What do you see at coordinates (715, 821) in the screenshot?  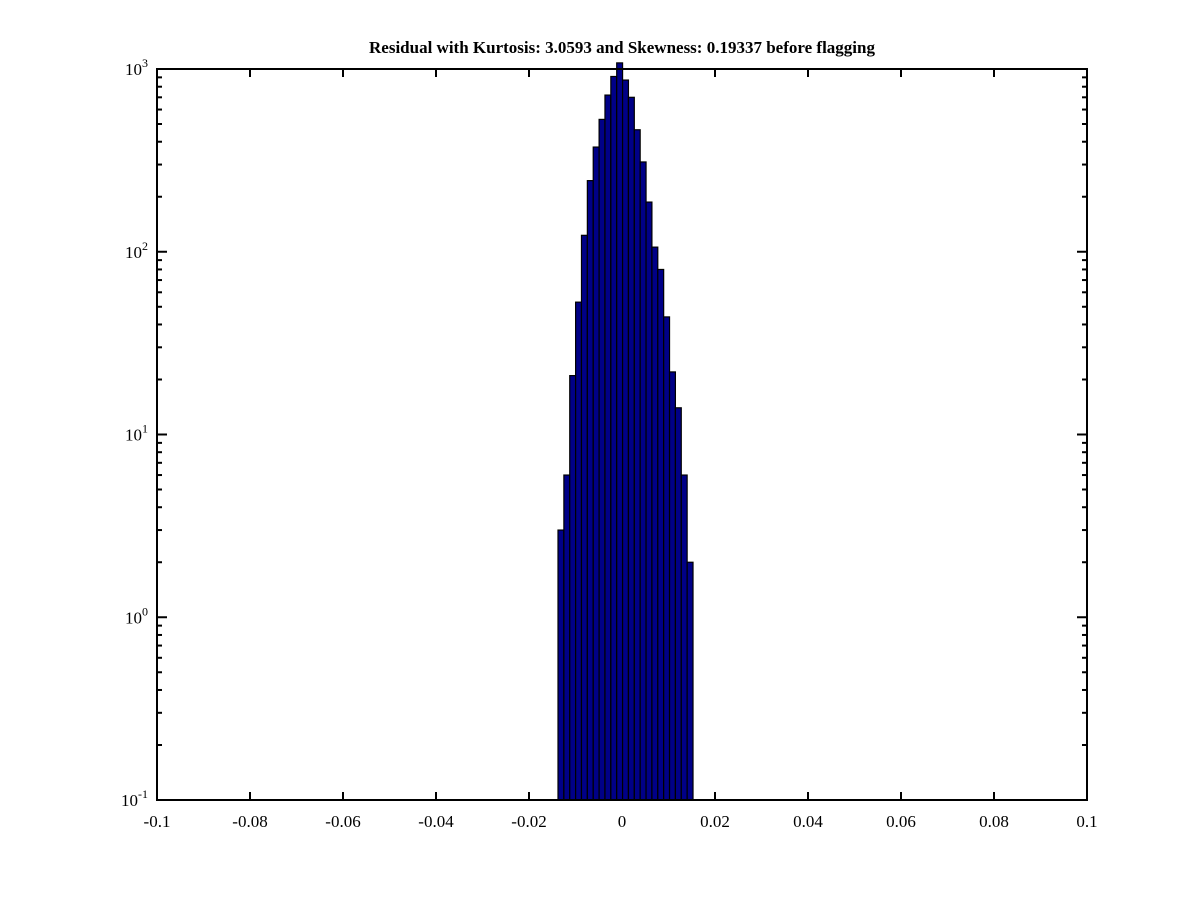 I see `x-tick-label: 0.02` at bounding box center [715, 821].